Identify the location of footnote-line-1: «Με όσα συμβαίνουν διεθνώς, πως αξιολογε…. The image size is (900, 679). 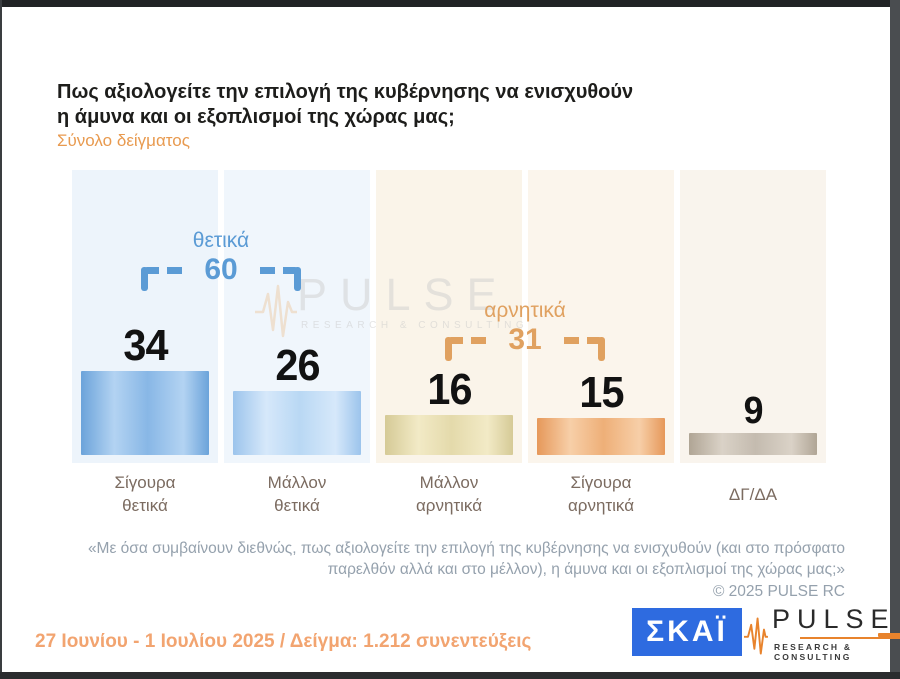
(466, 548).